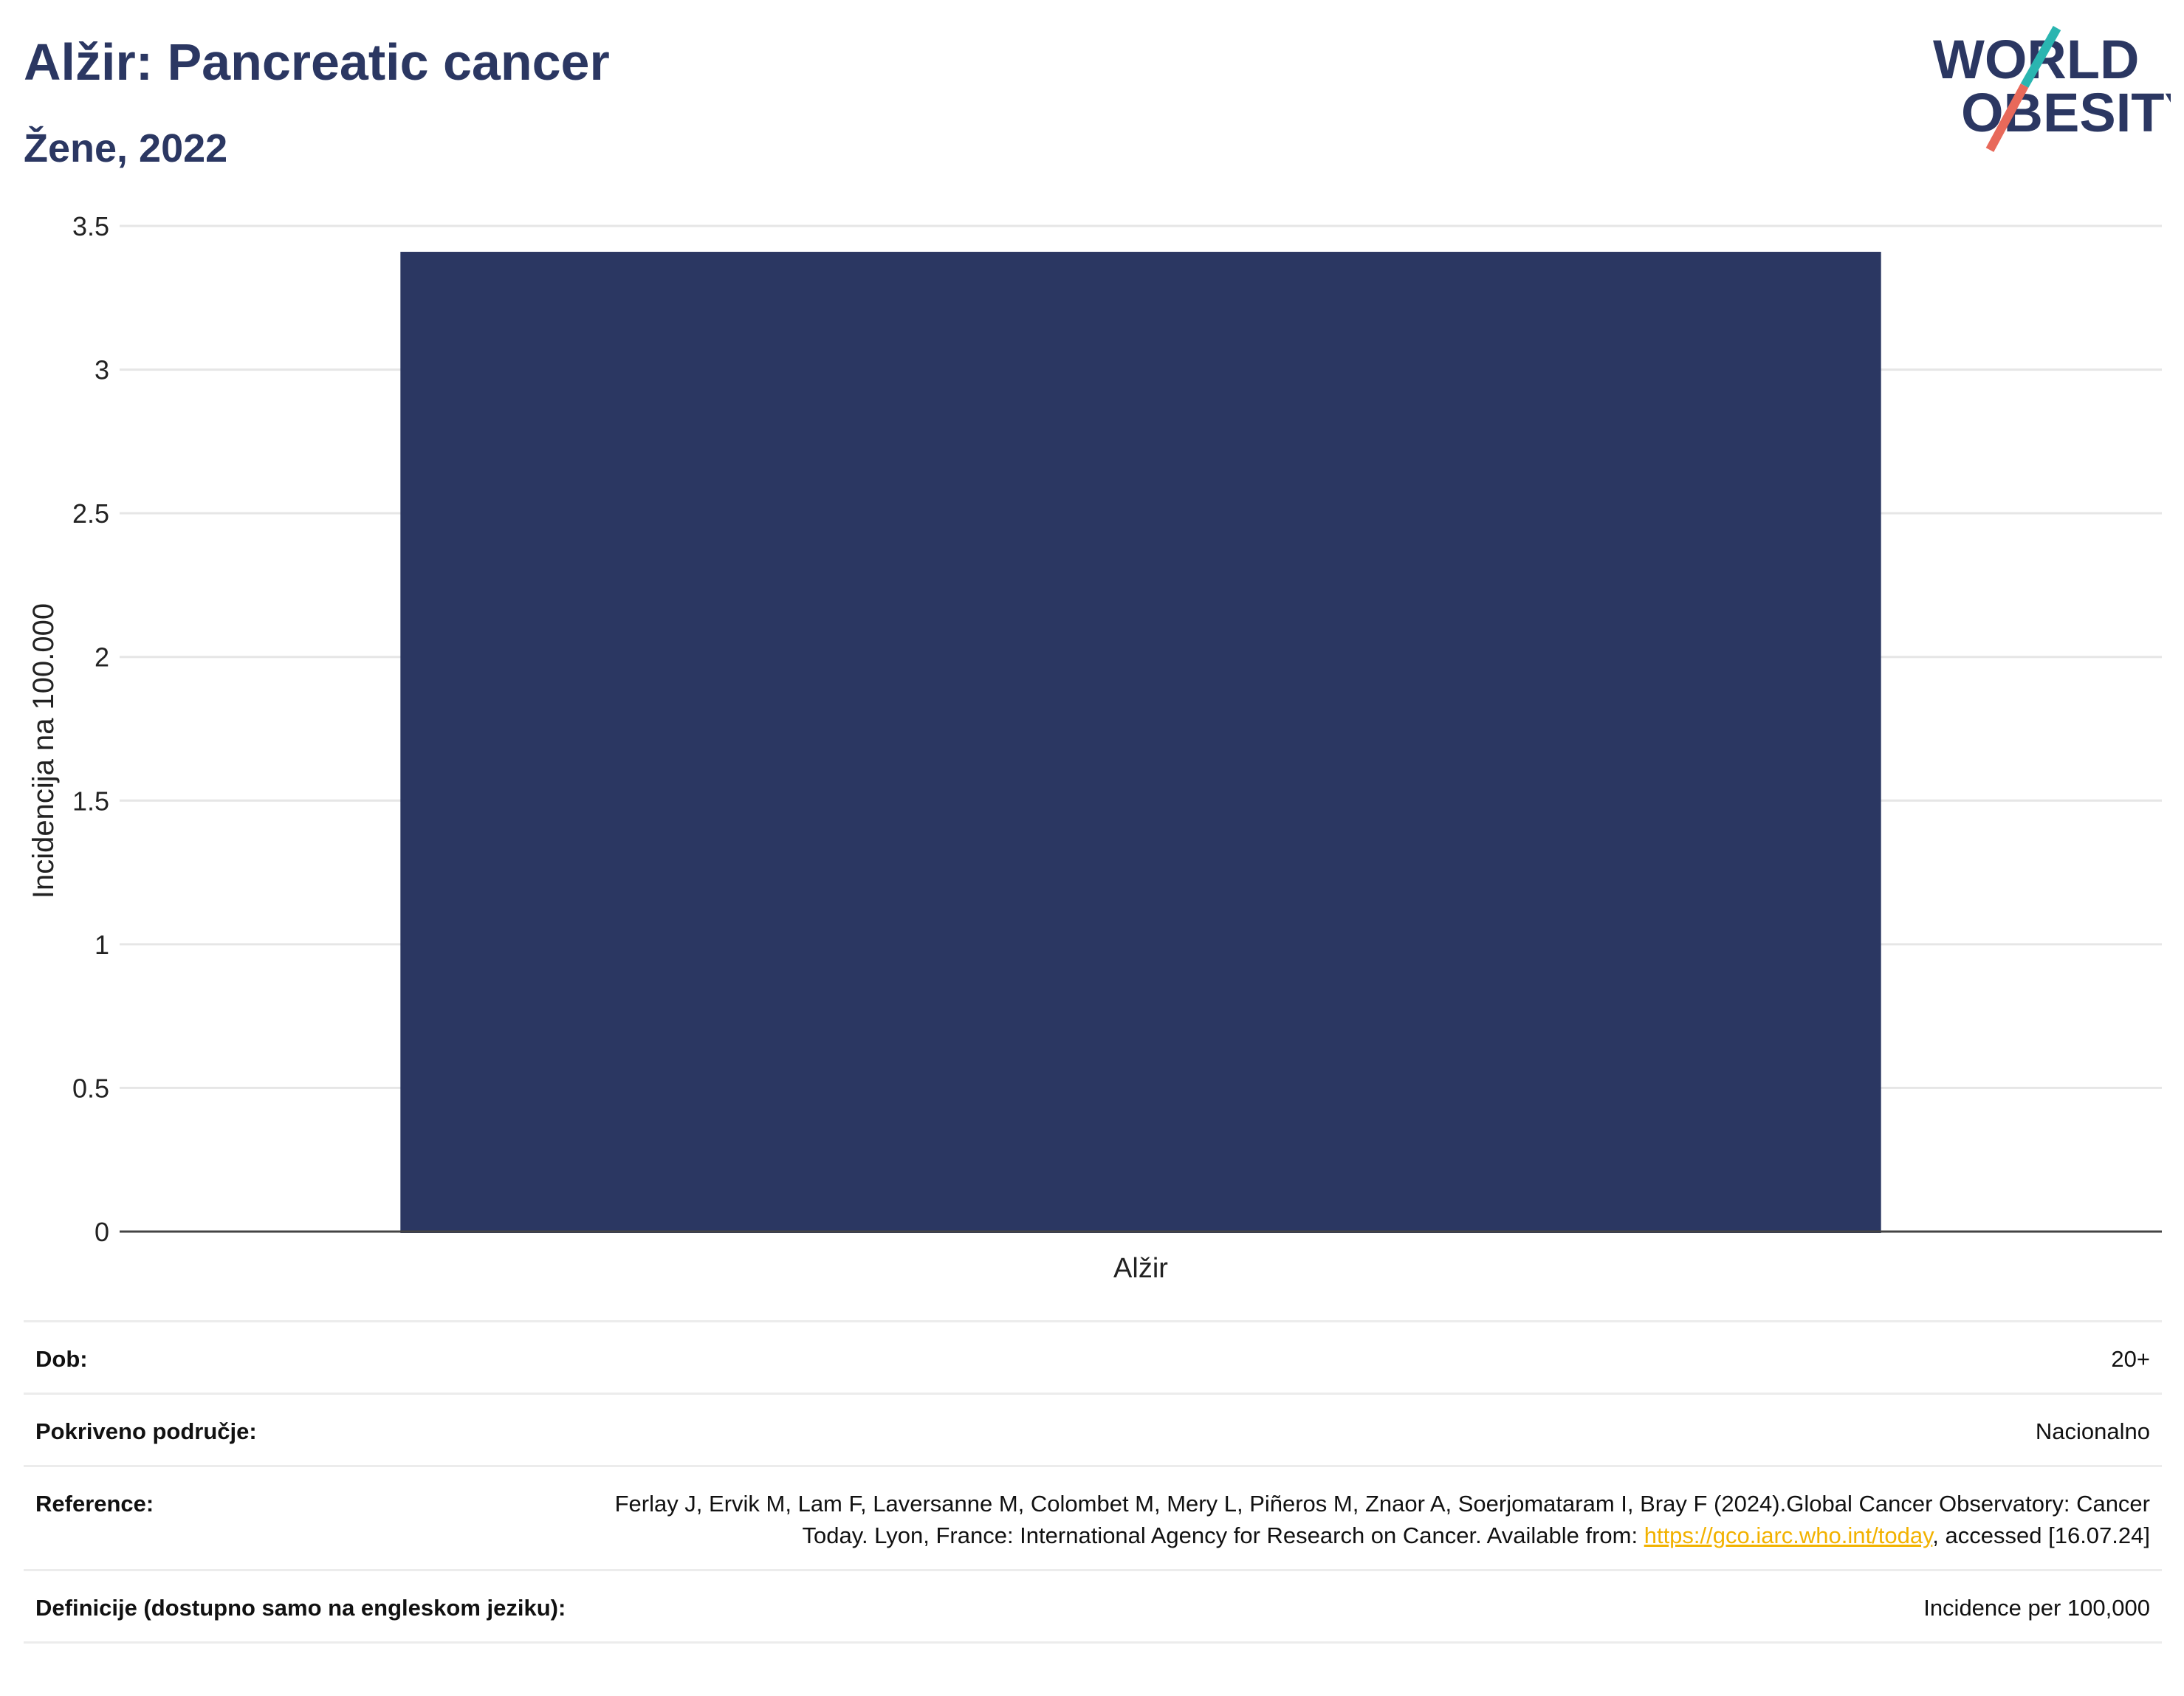 The image size is (2184, 1696). What do you see at coordinates (1789, 1535) in the screenshot?
I see `reference-link: https://gco.iarc.who.int/today` at bounding box center [1789, 1535].